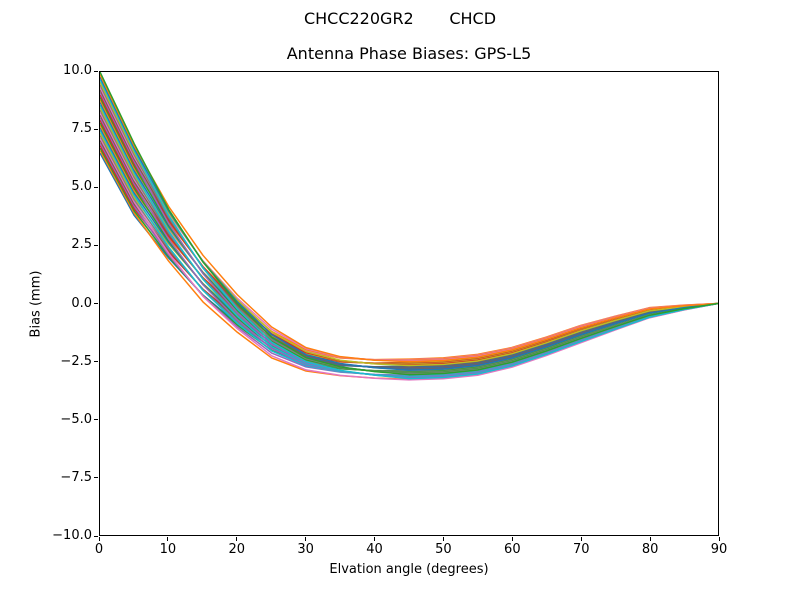 This screenshot has height=600, width=800. Describe the element at coordinates (719, 549) in the screenshot. I see `x-tick-label: 90` at that location.